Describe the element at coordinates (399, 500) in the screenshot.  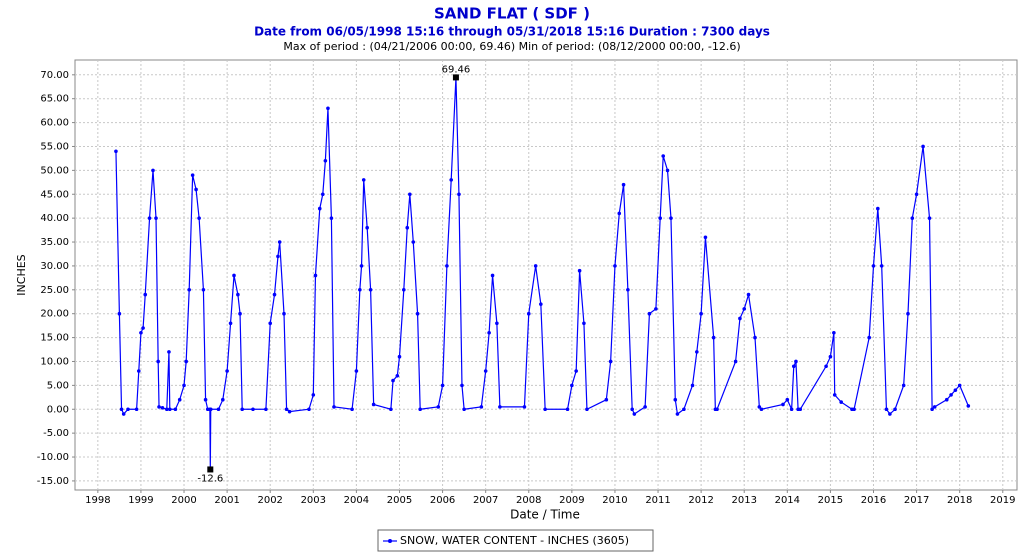
I see `x-tick-label: 2005` at that location.